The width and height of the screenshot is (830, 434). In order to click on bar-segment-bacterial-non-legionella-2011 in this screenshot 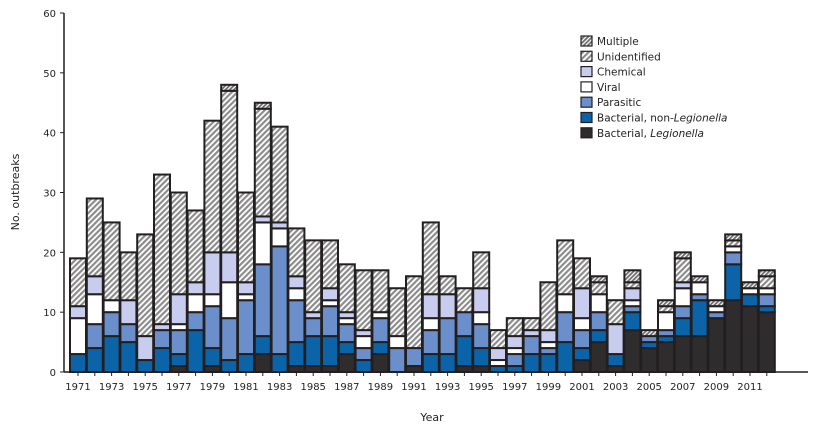, I will do `click(750, 300)`.